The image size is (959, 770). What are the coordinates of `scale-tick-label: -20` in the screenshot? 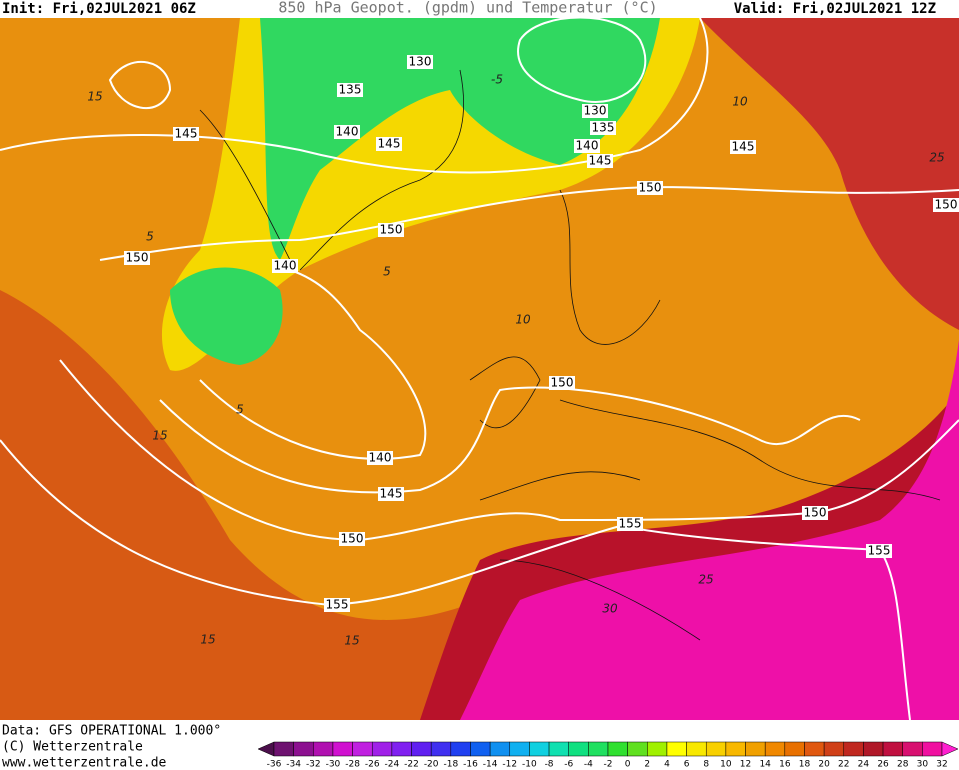 It's located at (431, 765).